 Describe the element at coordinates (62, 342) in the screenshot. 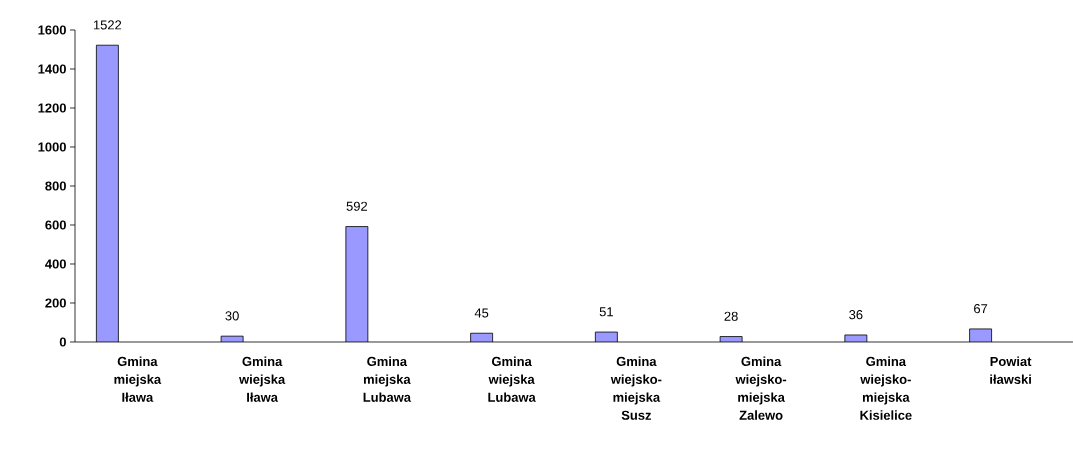

I see `y-tick-label: 0` at that location.